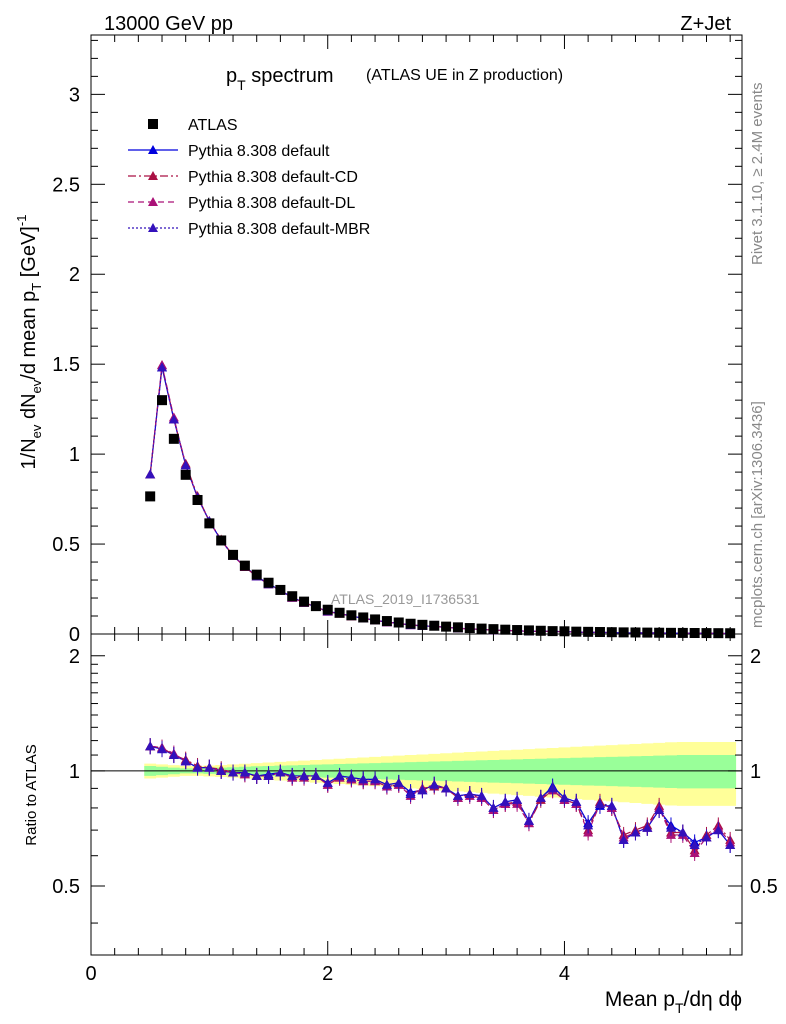  What do you see at coordinates (74, 95) in the screenshot?
I see `top-y-tick-label: 3` at bounding box center [74, 95].